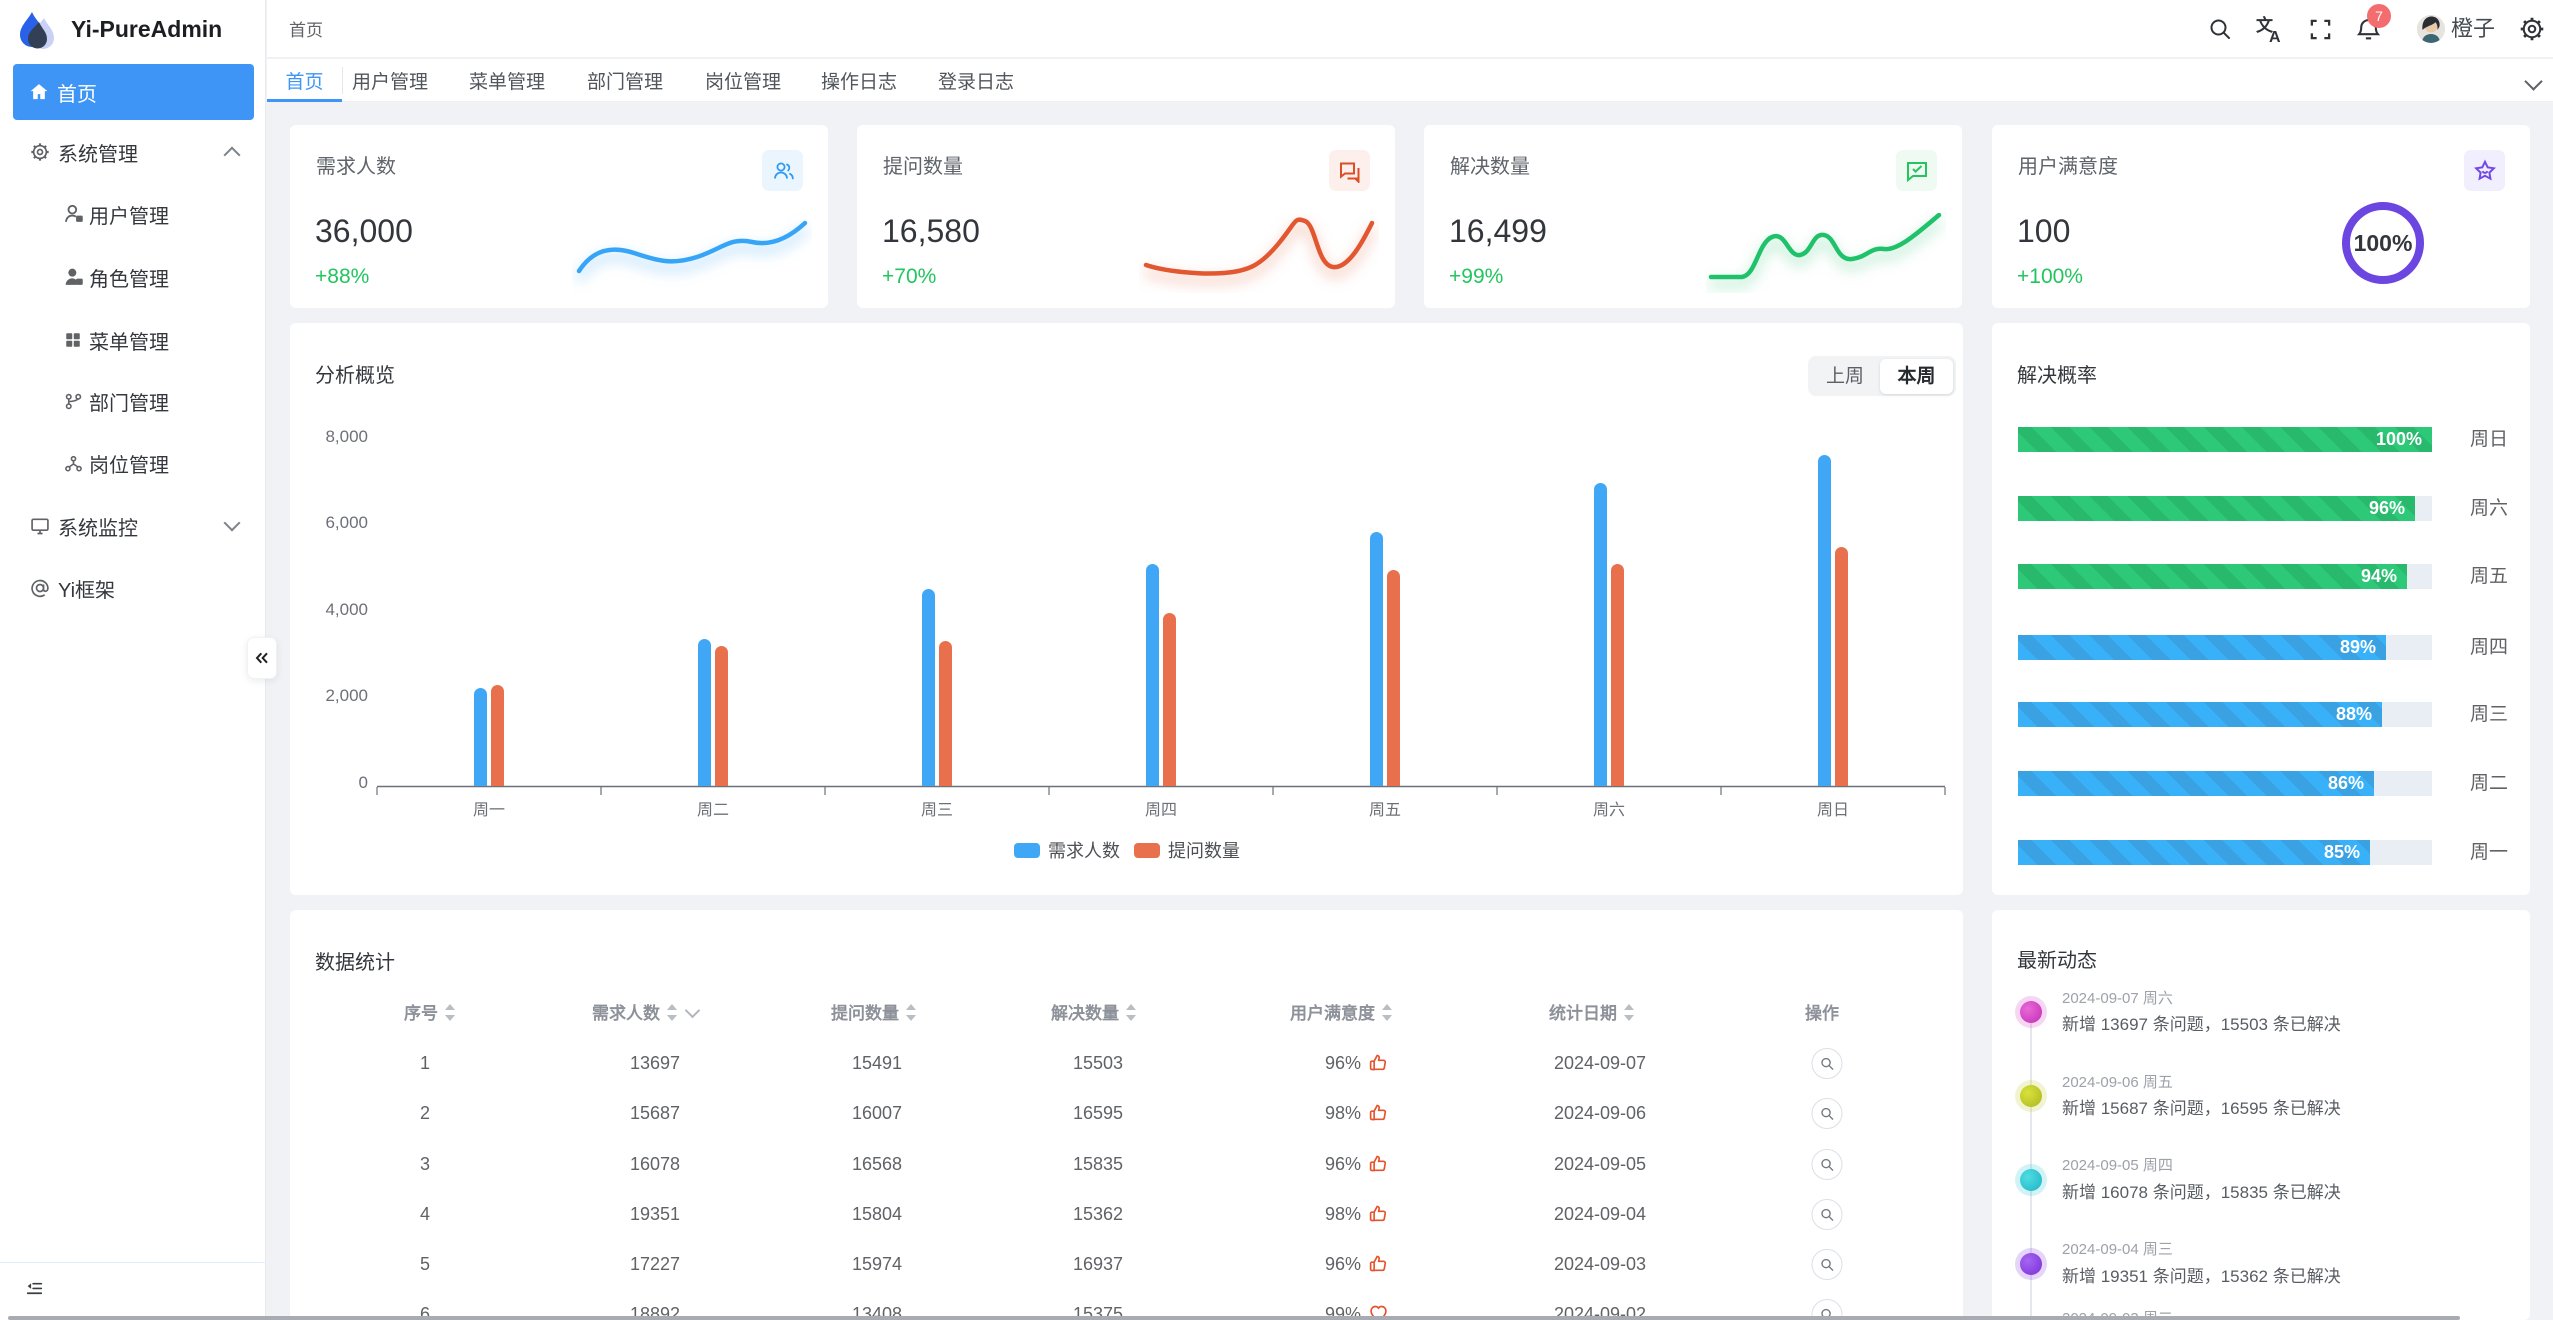  I want to click on svg-text: 文, so click(2265, 25).